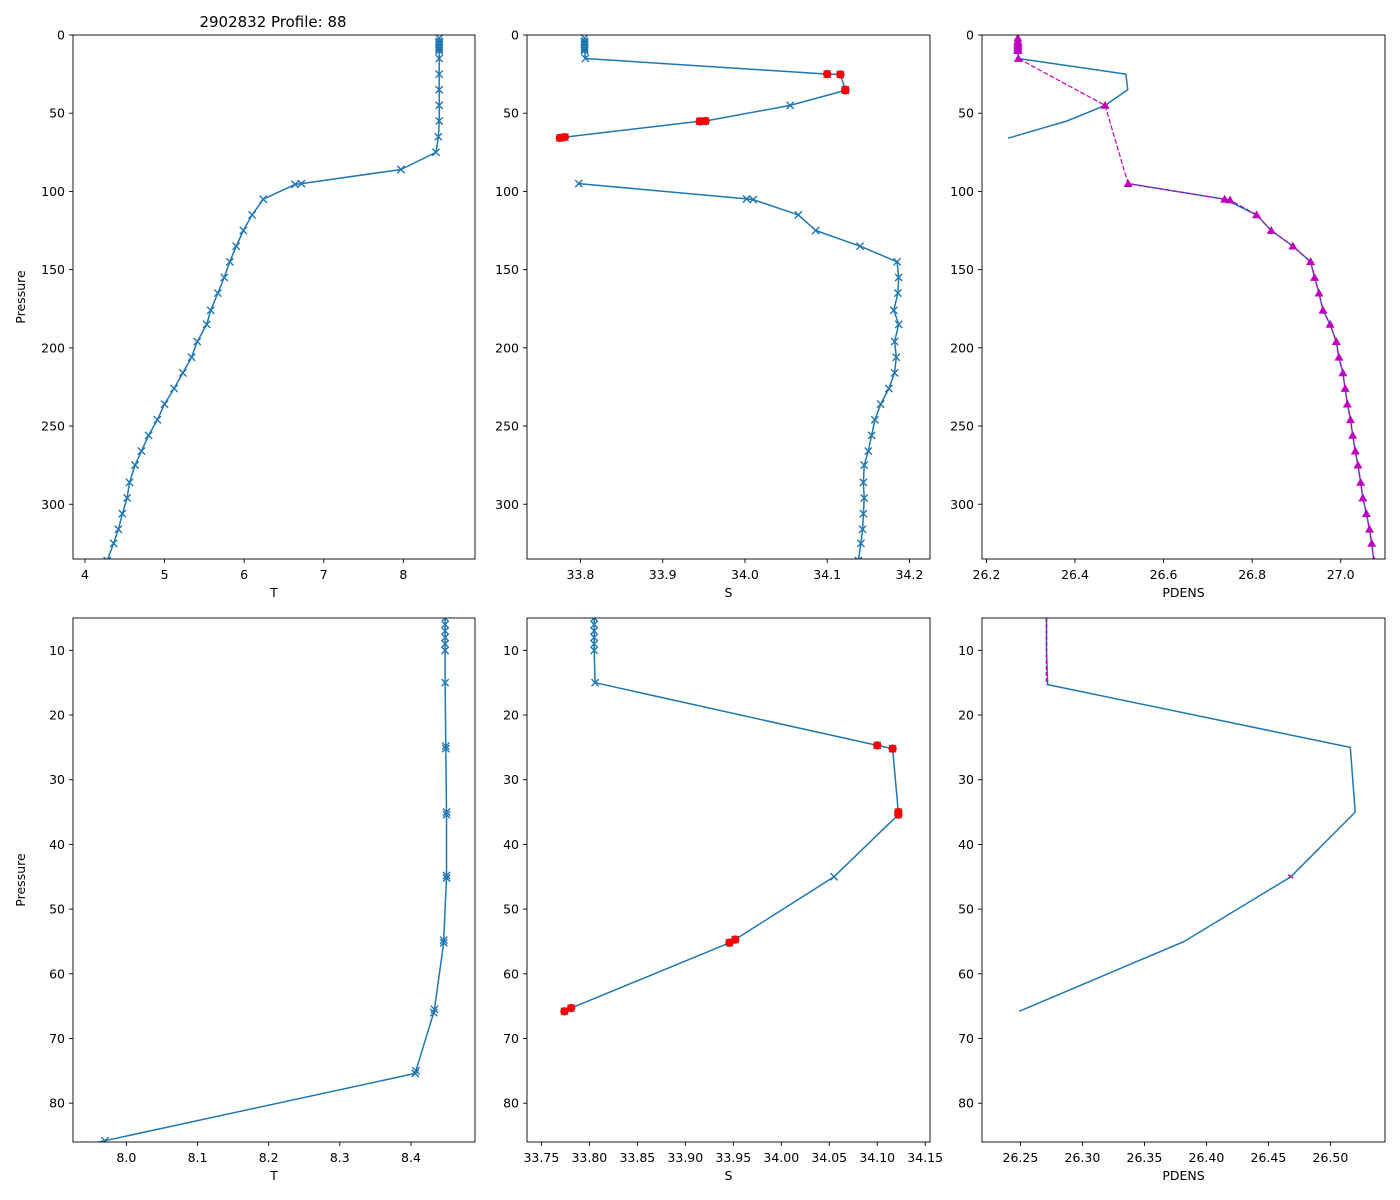 This screenshot has width=1400, height=1200. What do you see at coordinates (1331, 1157) in the screenshot?
I see `bottom-pdens-x-tick-label: 26.50` at bounding box center [1331, 1157].